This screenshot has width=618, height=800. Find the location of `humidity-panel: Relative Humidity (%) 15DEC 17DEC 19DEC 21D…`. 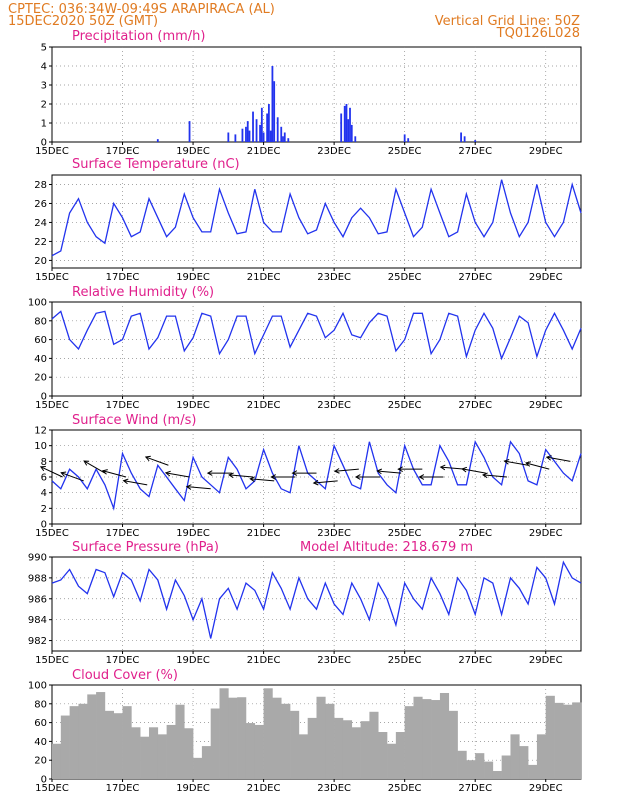

humidity-panel: Relative Humidity (%) 15DEC 17DEC 19DEC 21D… is located at coordinates (305, 348).